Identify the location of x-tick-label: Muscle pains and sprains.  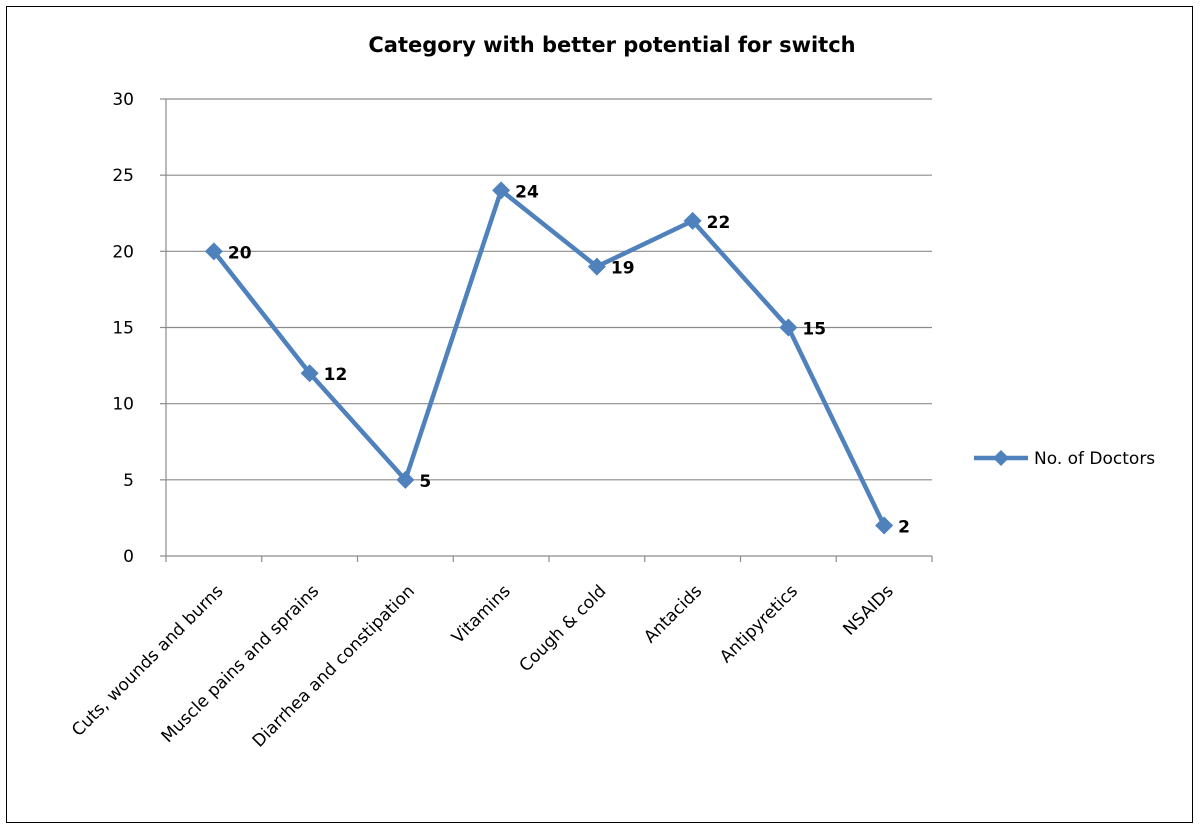
(241, 664).